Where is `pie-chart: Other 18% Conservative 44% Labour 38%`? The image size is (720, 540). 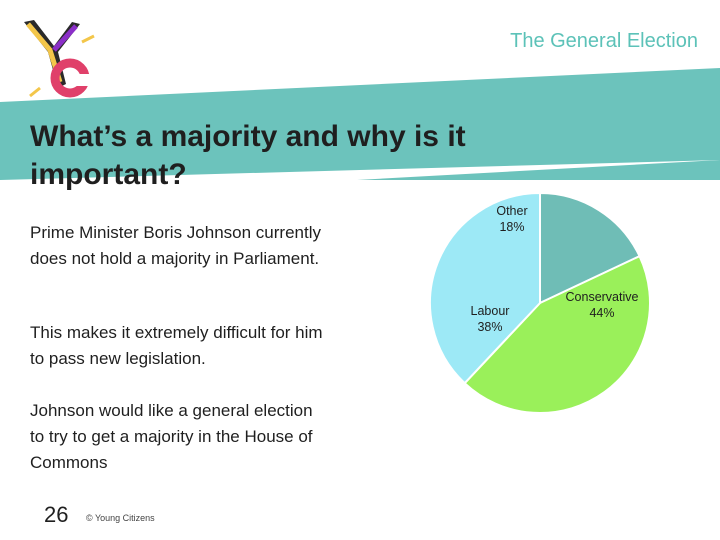
pie-chart: Other 18% Conservative 44% Labour 38% is located at coordinates (540, 302).